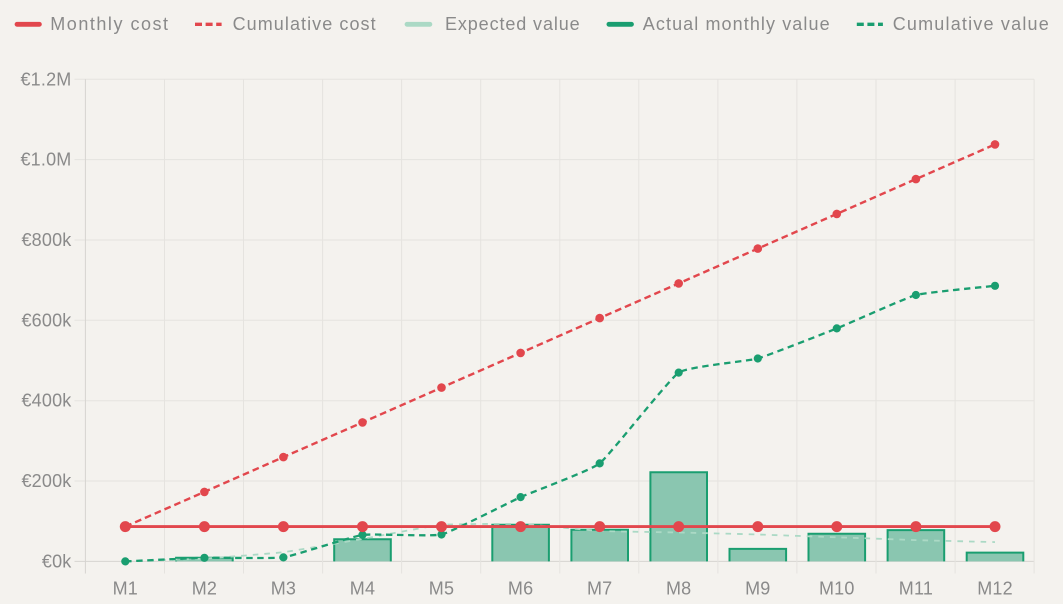 The width and height of the screenshot is (1063, 604). Describe the element at coordinates (995, 589) in the screenshot. I see `svg-text: M12` at that location.